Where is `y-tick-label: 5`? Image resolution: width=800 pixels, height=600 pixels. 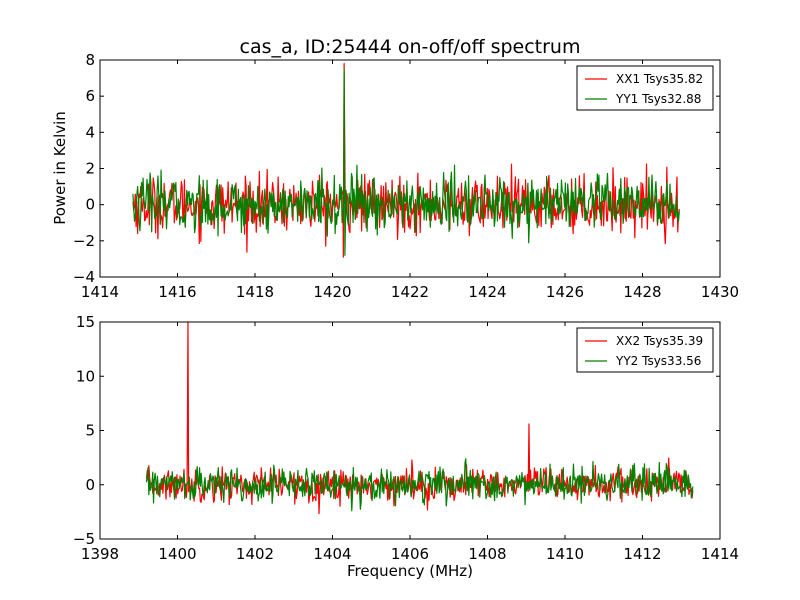 y-tick-label: 5 is located at coordinates (90, 431).